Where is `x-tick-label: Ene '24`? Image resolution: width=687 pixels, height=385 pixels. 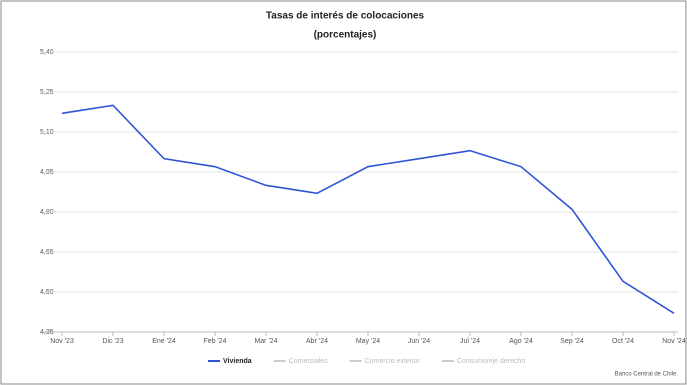
x-tick-label: Ene '24 is located at coordinates (164, 341).